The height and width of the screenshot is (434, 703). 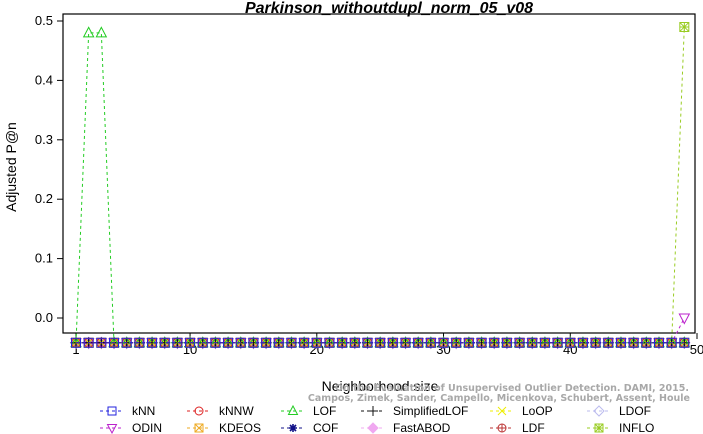 What do you see at coordinates (533, 427) in the screenshot?
I see `legend-label: LDF` at bounding box center [533, 427].